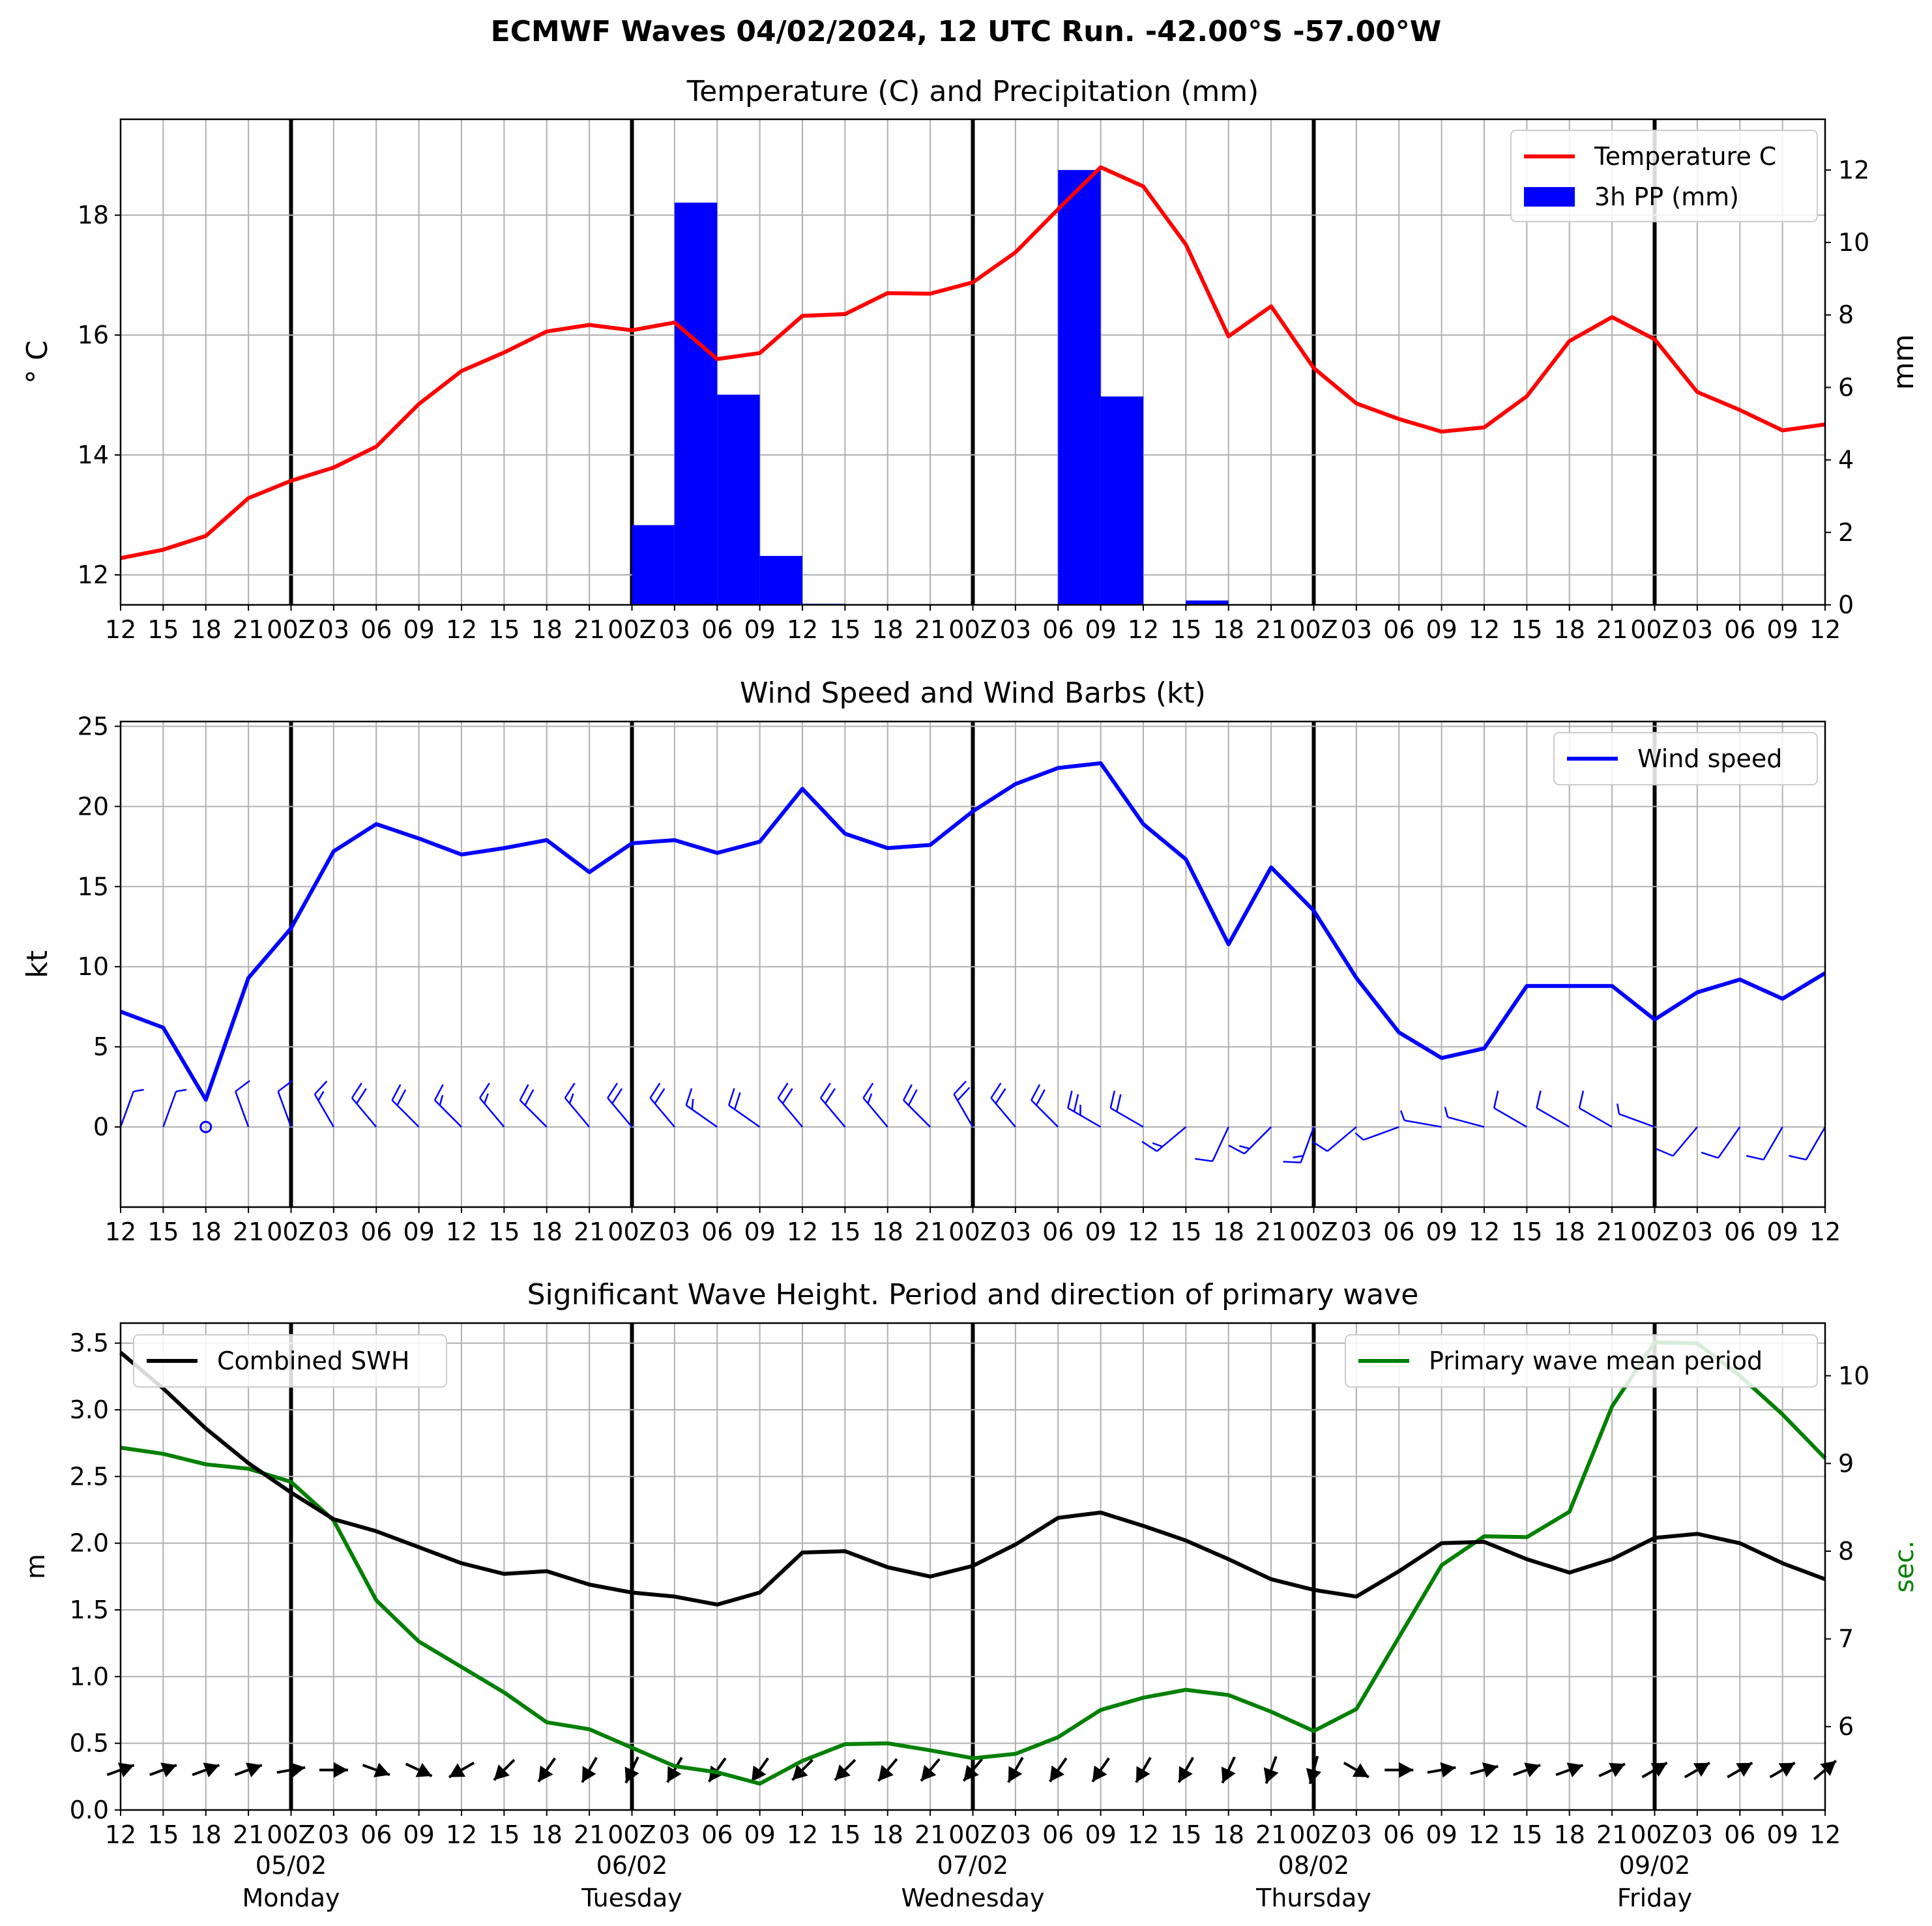 This screenshot has width=1932, height=1926. What do you see at coordinates (89, 1409) in the screenshot?
I see `y-tick-label: 3.0` at bounding box center [89, 1409].